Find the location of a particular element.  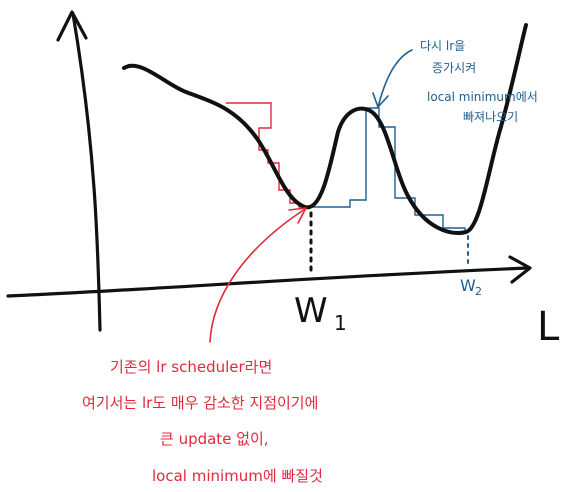

y-axis-arrow-icon is located at coordinates (72, 26).